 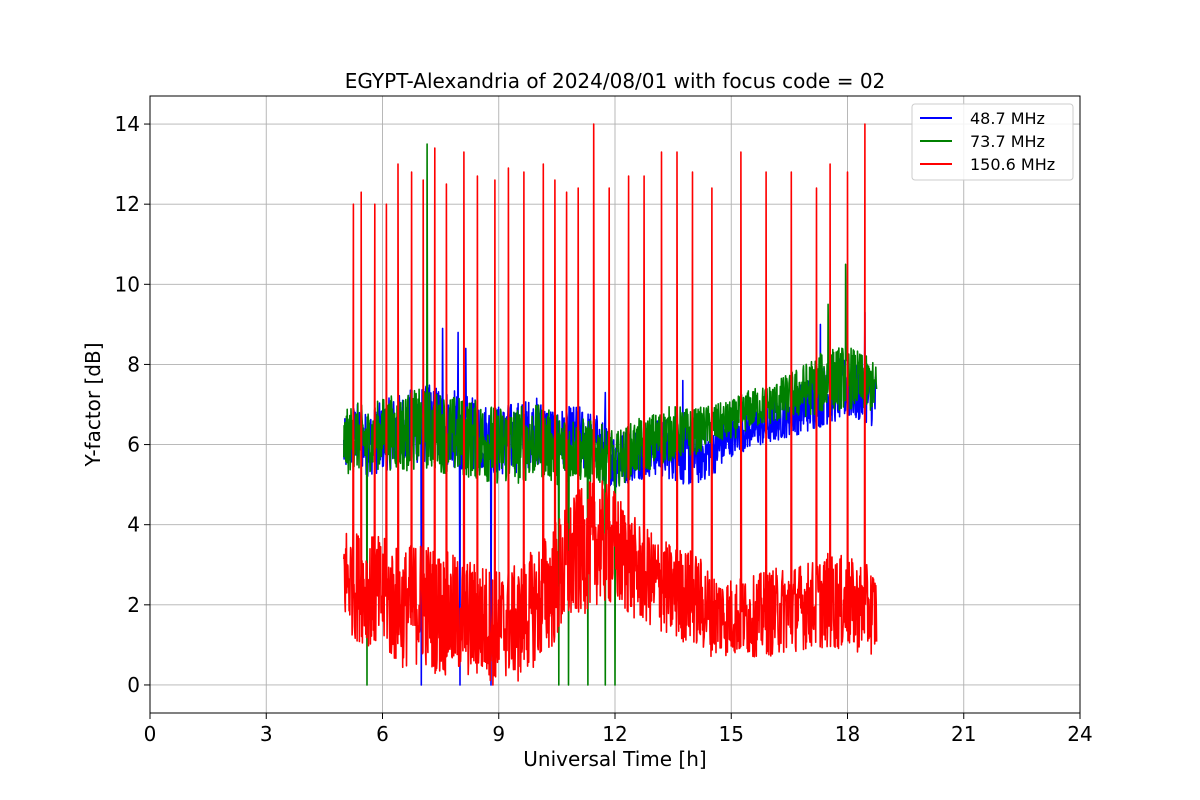 What do you see at coordinates (127, 204) in the screenshot?
I see `y-tick-label: 12` at bounding box center [127, 204].